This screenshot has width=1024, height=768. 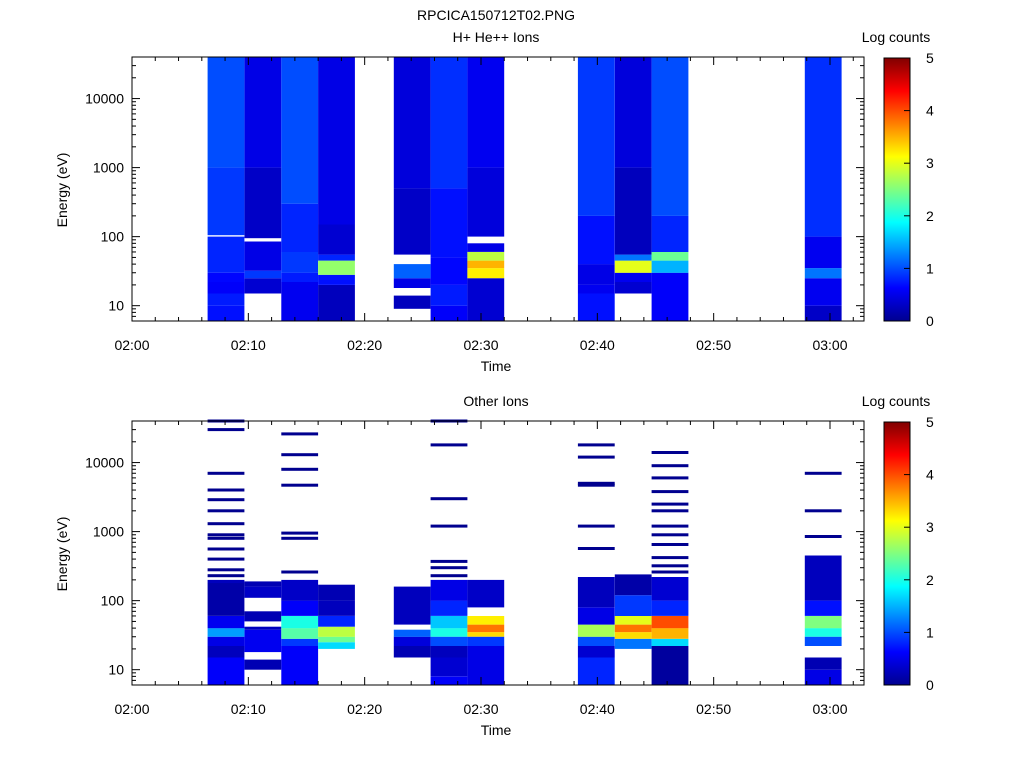 What do you see at coordinates (896, 37) in the screenshot?
I see `colorbar-label-1: Log counts` at bounding box center [896, 37].